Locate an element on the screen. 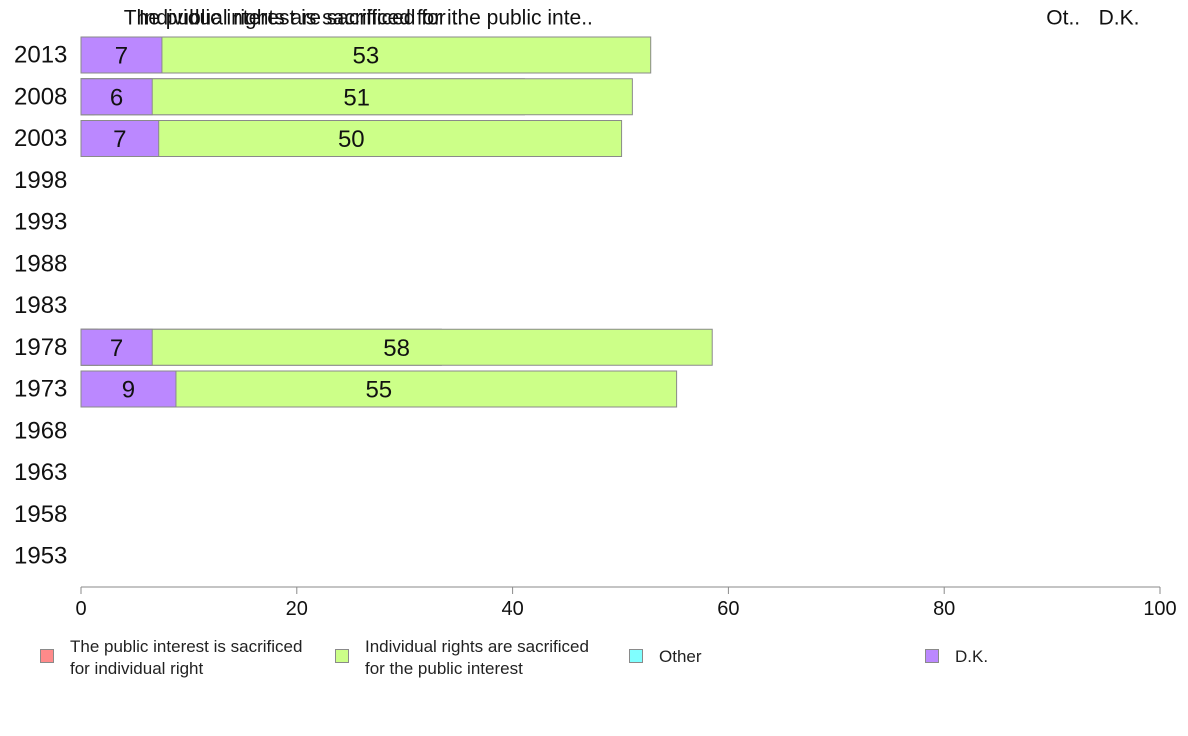 The height and width of the screenshot is (736, 1188). legend-item-other: Other is located at coordinates (665, 652).